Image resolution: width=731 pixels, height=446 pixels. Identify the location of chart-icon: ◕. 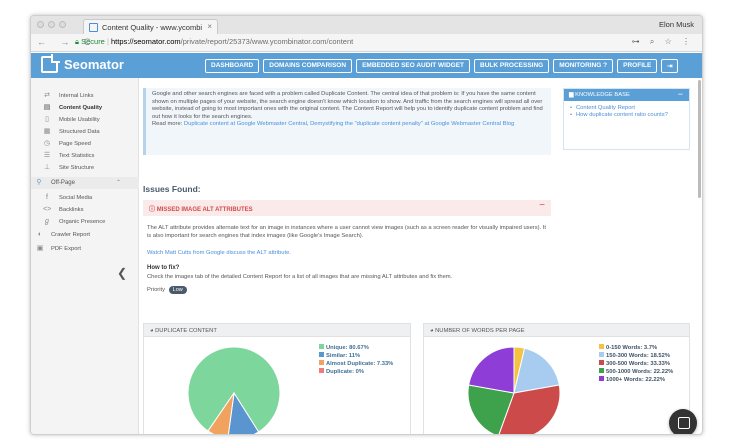
(153, 331).